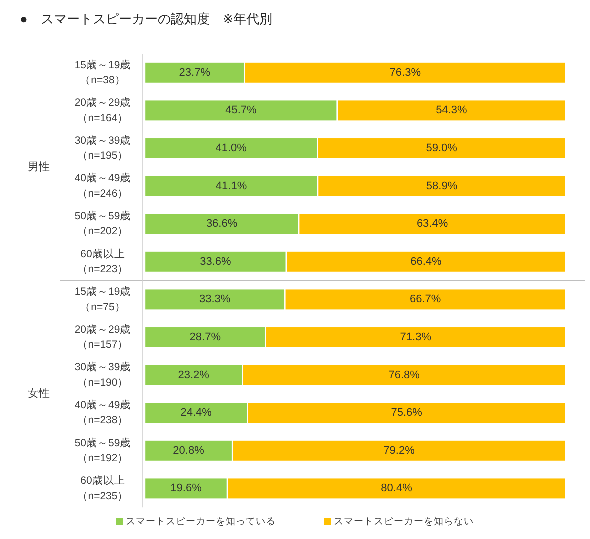 Image resolution: width=590 pixels, height=539 pixels. What do you see at coordinates (103, 412) in the screenshot?
I see `y-tick-label: 40歳～49歳（n=238）` at bounding box center [103, 412].